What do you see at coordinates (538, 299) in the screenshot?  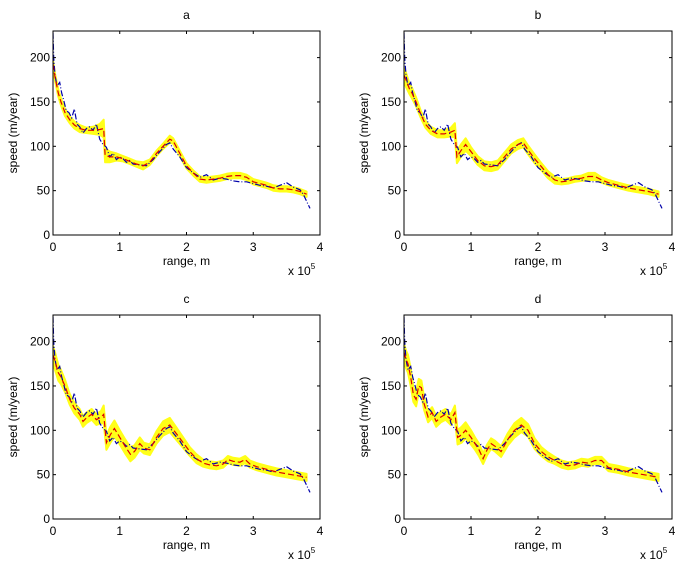 I see `panel-title: d` at bounding box center [538, 299].